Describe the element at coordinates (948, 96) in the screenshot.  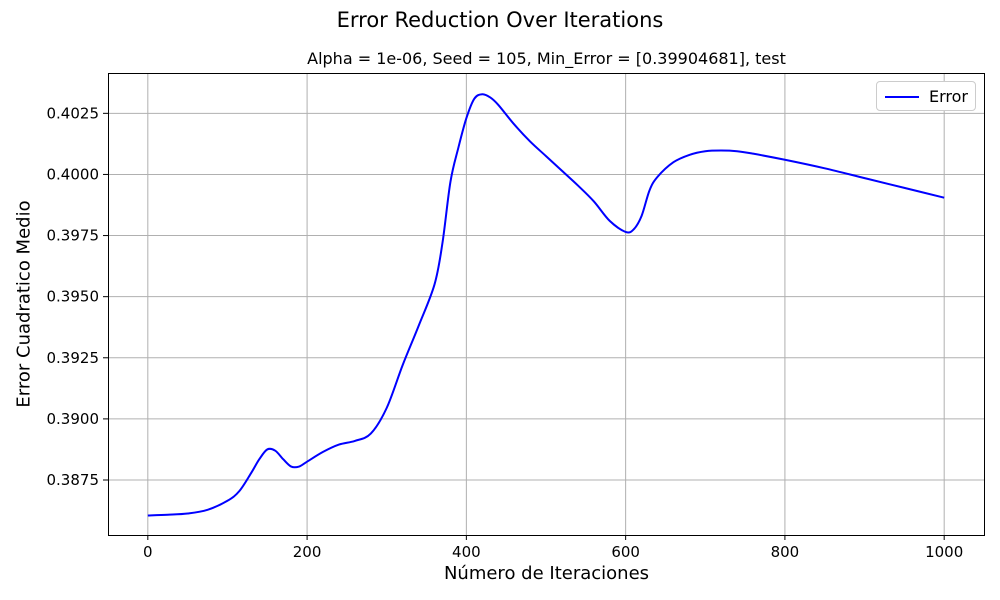
I see `legend-label-error: Error` at that location.